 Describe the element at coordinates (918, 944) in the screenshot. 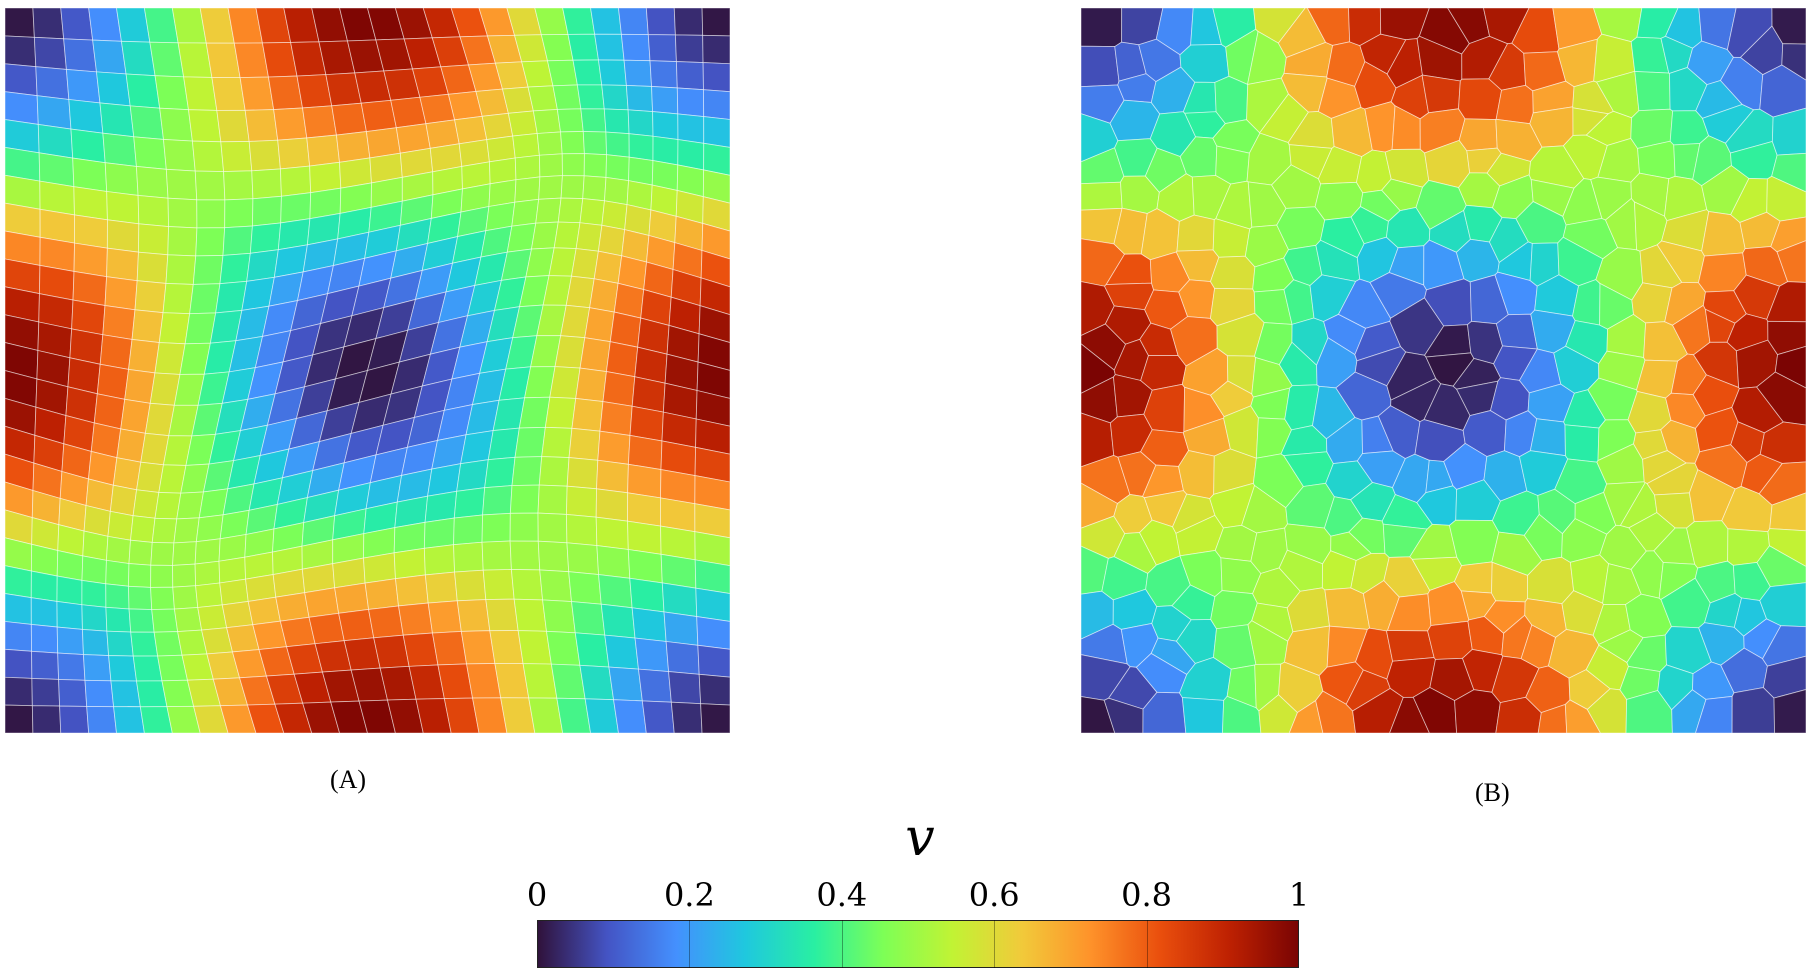

I see `colorbar` at that location.